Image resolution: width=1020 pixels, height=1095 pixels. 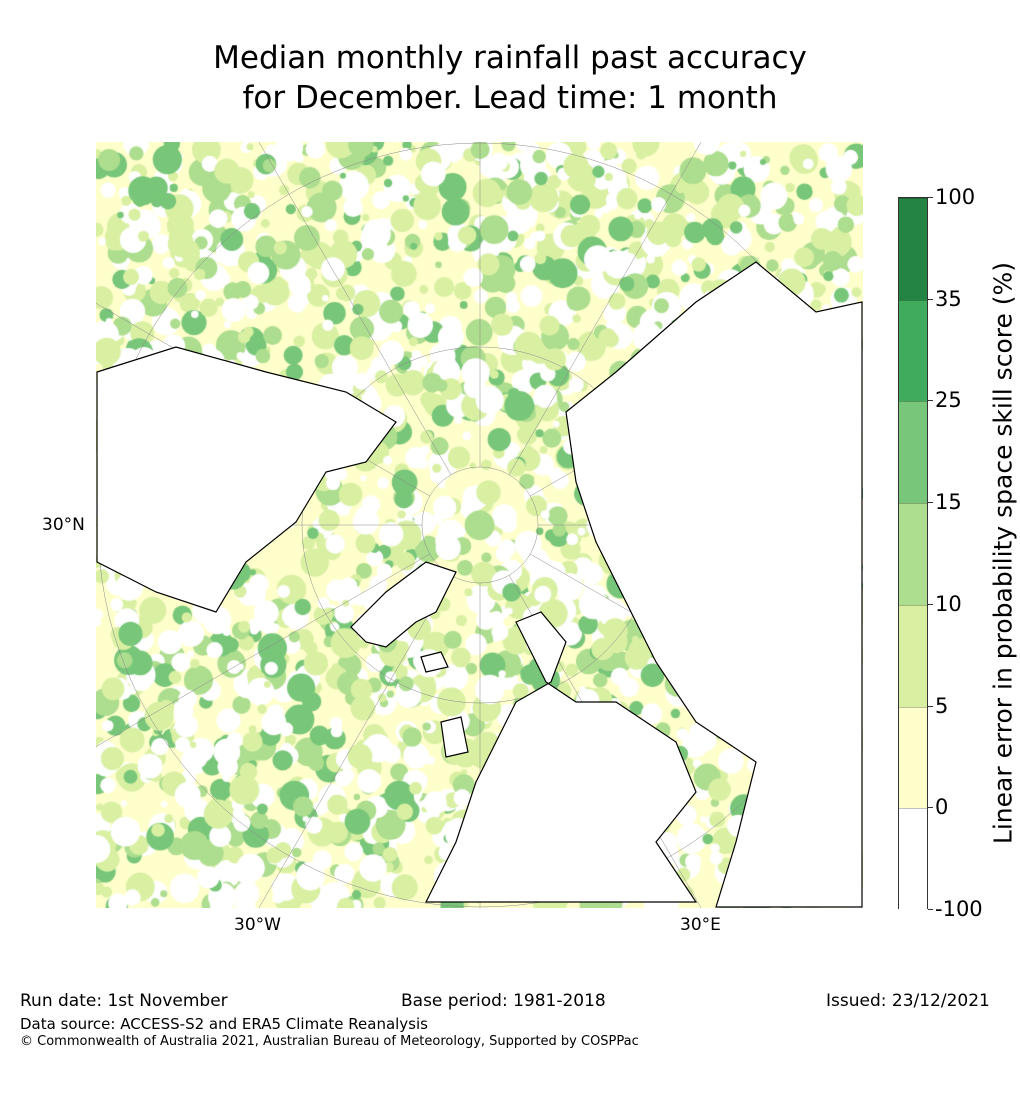 I want to click on latitude-circle, so click(x=480, y=525).